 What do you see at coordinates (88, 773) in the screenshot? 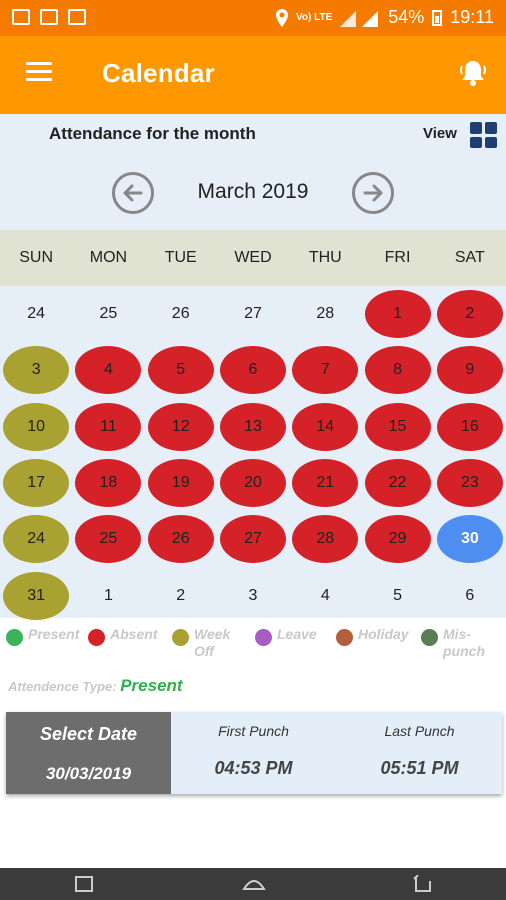
I see `selected-date: 30/03/2019` at bounding box center [88, 773].